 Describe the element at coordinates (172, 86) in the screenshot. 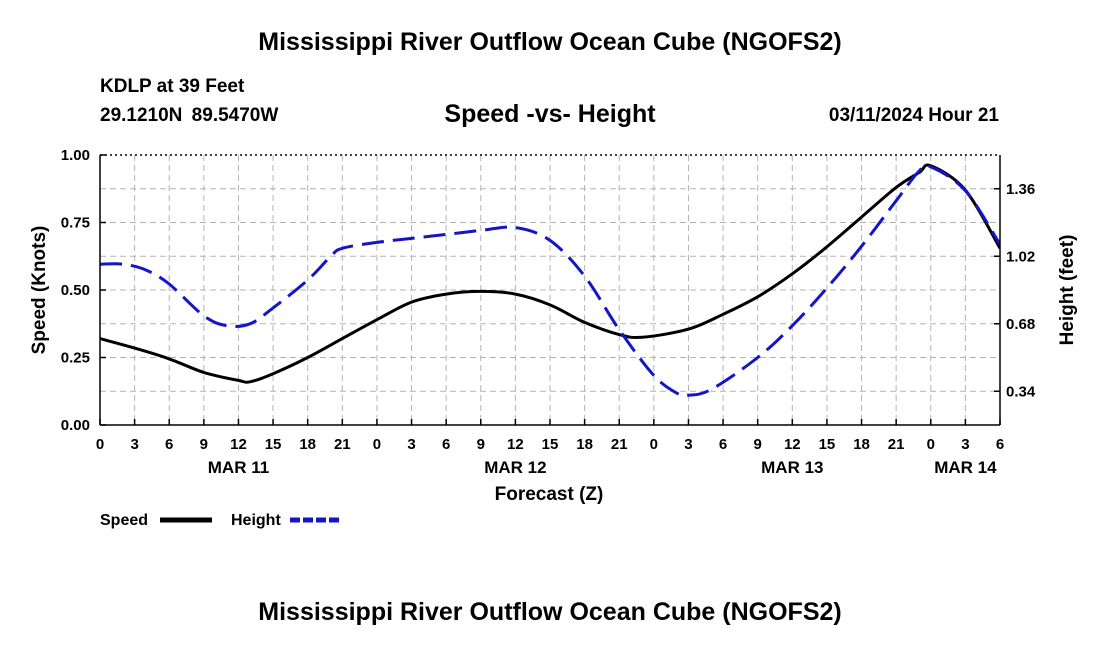

I see `station-label: KDLP at 39 Feet` at that location.